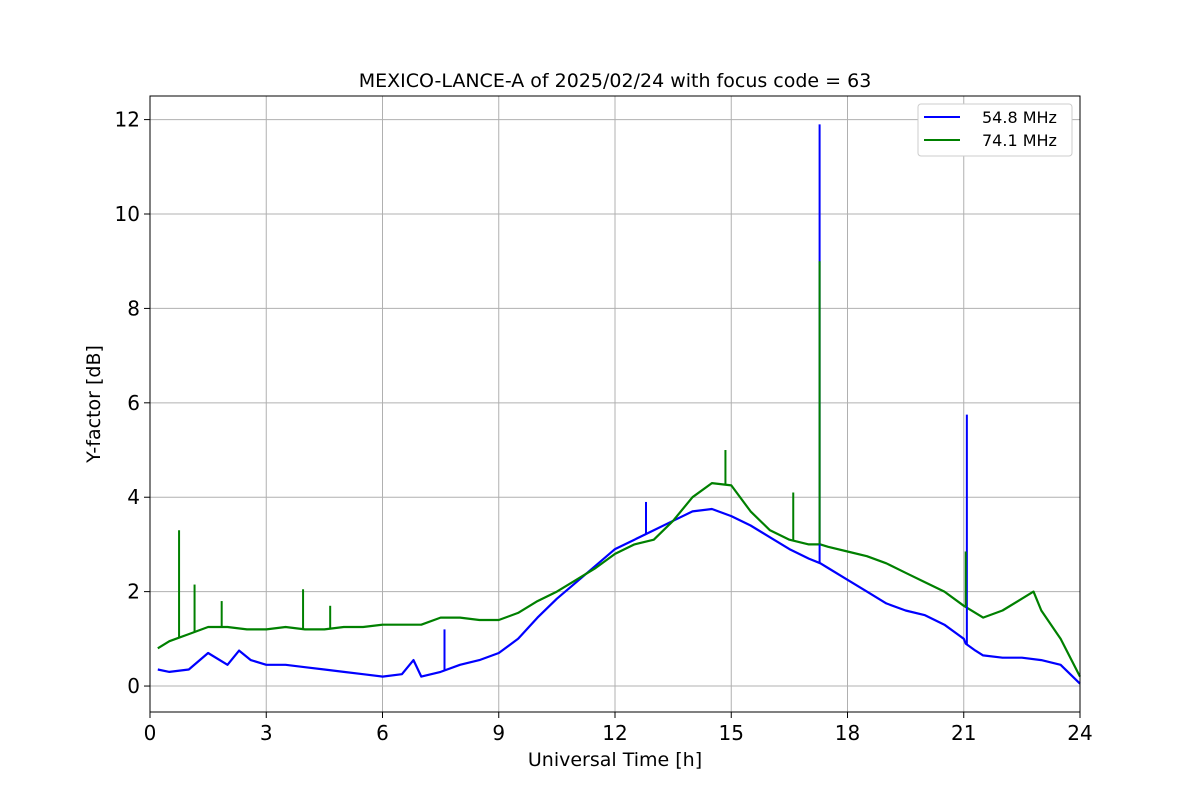 The width and height of the screenshot is (1200, 800). I want to click on x-tick-label: 21, so click(963, 733).